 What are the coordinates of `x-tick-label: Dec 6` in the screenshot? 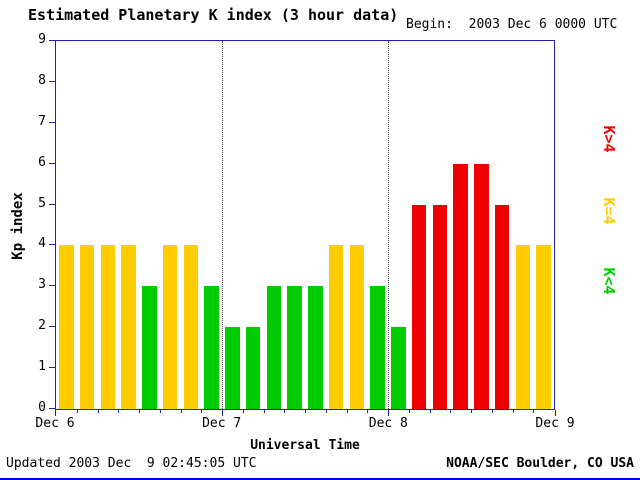 It's located at (55, 423).